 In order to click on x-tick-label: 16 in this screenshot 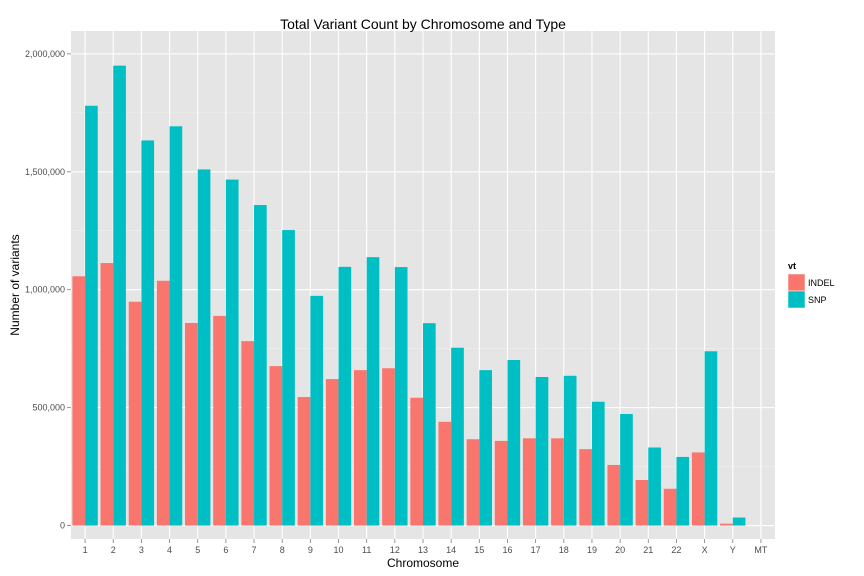, I will do `click(507, 550)`.